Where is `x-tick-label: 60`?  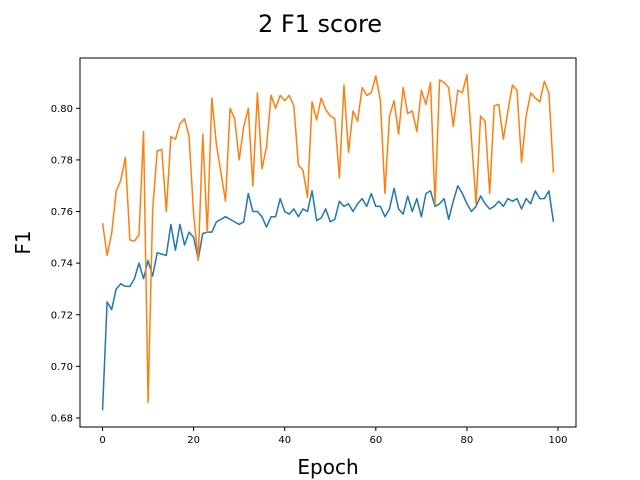
x-tick-label: 60 is located at coordinates (375, 440).